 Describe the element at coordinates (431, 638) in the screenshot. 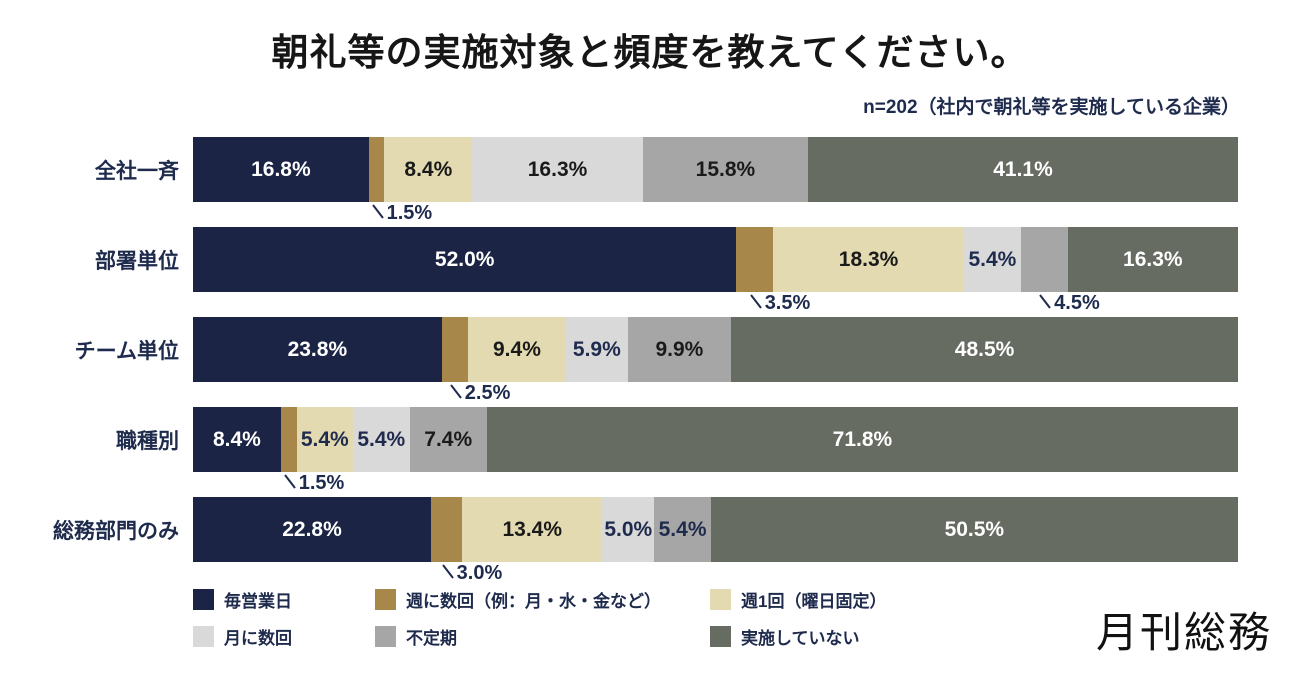

I see `legend-label: 不定期` at that location.